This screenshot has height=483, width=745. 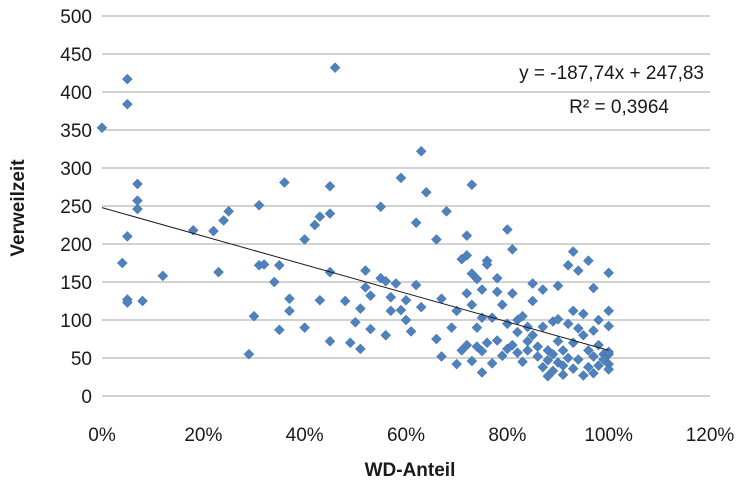 I want to click on x-tick-label: 120%, so click(x=710, y=435).